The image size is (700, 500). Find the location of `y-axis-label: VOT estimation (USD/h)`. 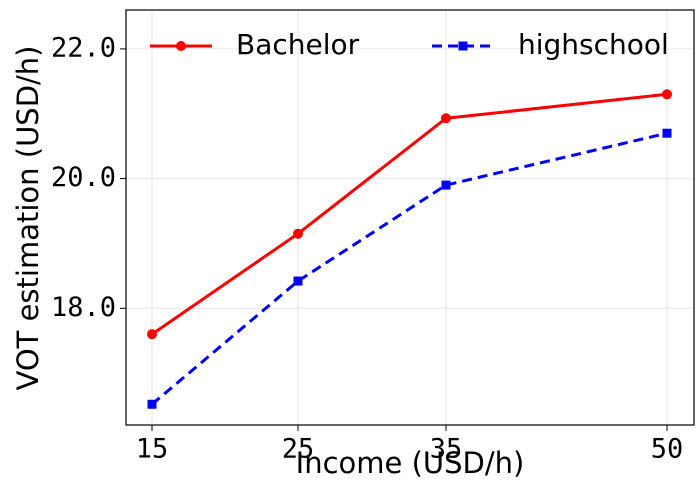

y-axis-label: VOT estimation (USD/h) is located at coordinates (28, 218).